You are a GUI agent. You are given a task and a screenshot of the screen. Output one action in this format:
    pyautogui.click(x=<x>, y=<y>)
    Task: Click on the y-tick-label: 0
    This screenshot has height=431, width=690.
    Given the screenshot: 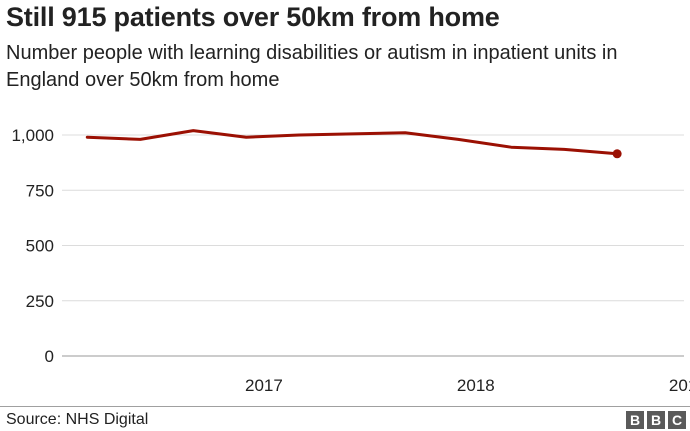 What is the action you would take?
    pyautogui.click(x=49, y=356)
    